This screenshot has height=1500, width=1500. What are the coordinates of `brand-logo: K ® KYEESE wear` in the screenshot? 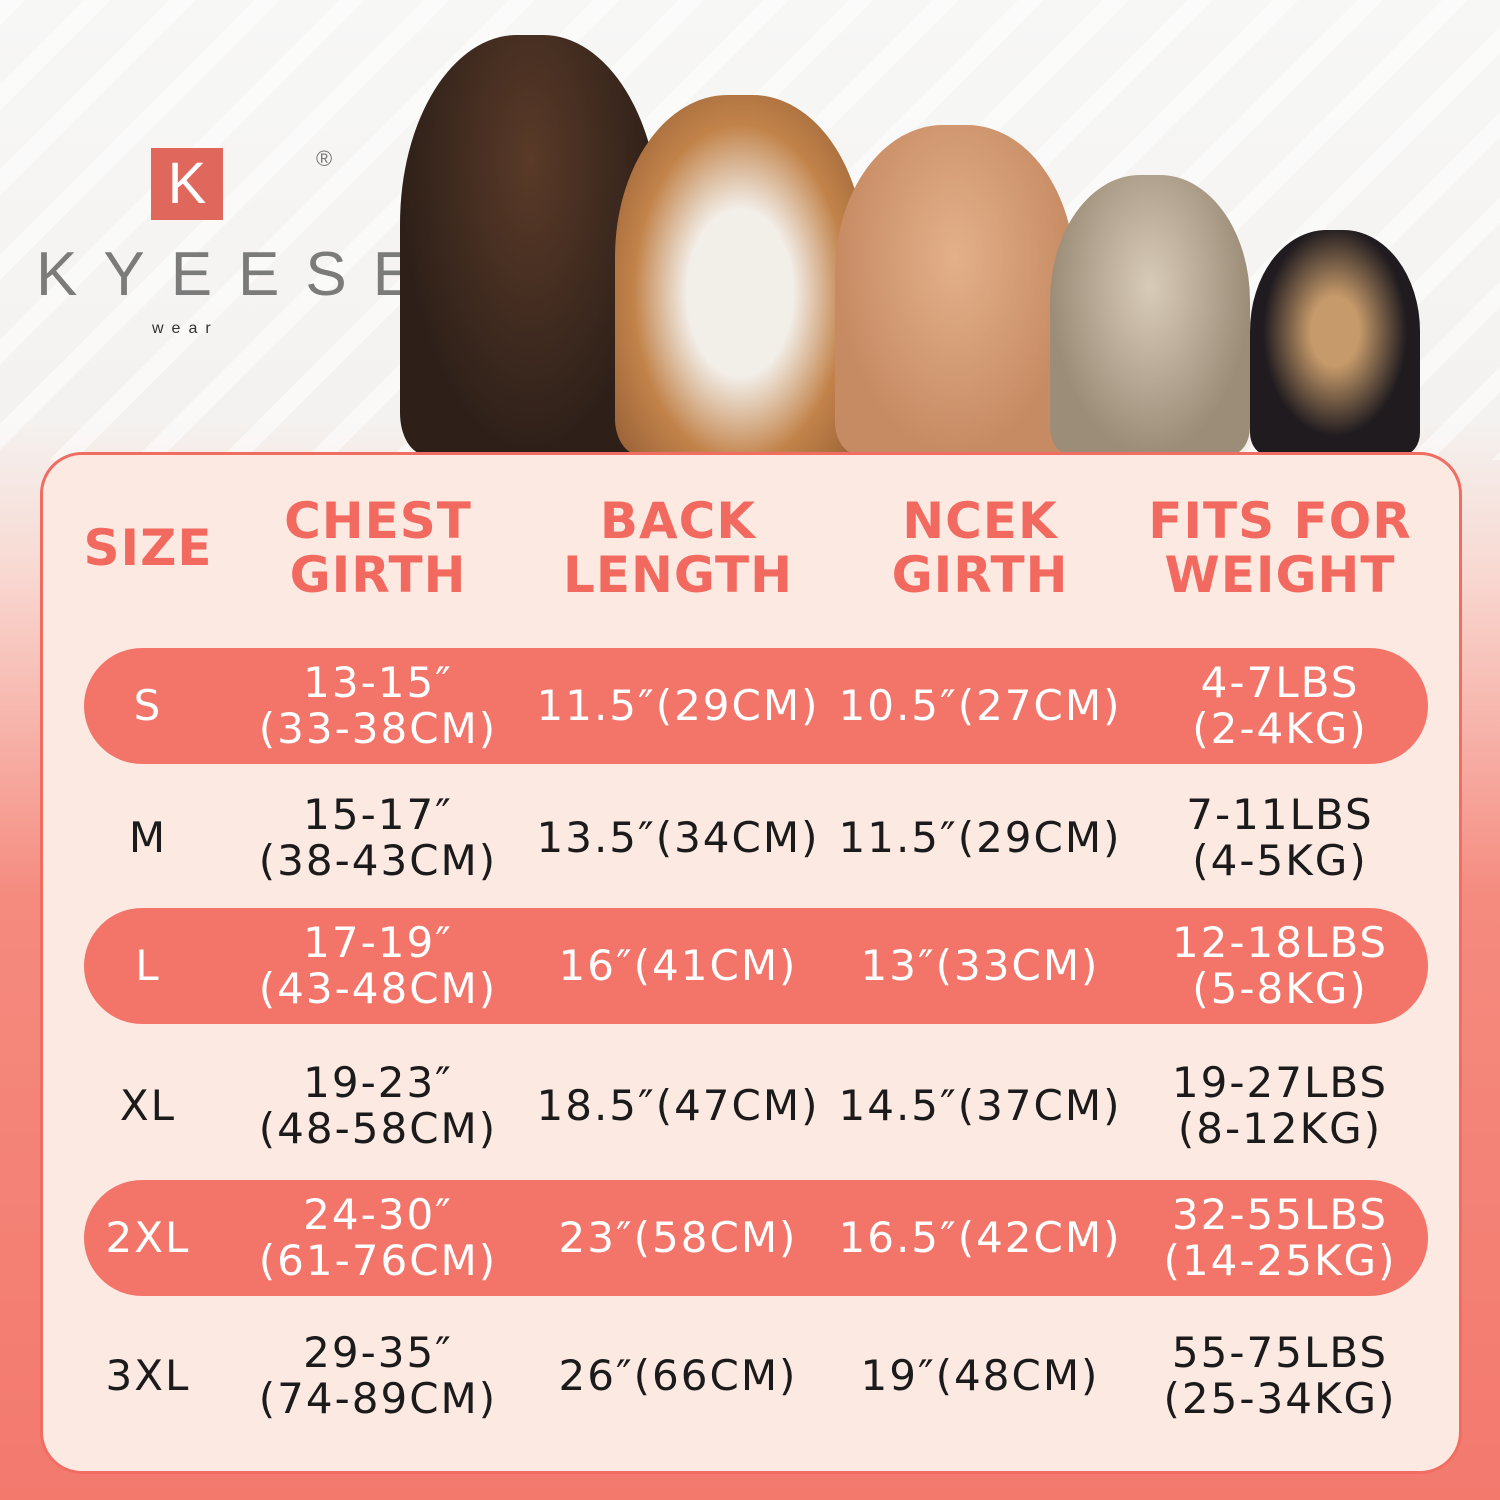 It's located at (222, 245).